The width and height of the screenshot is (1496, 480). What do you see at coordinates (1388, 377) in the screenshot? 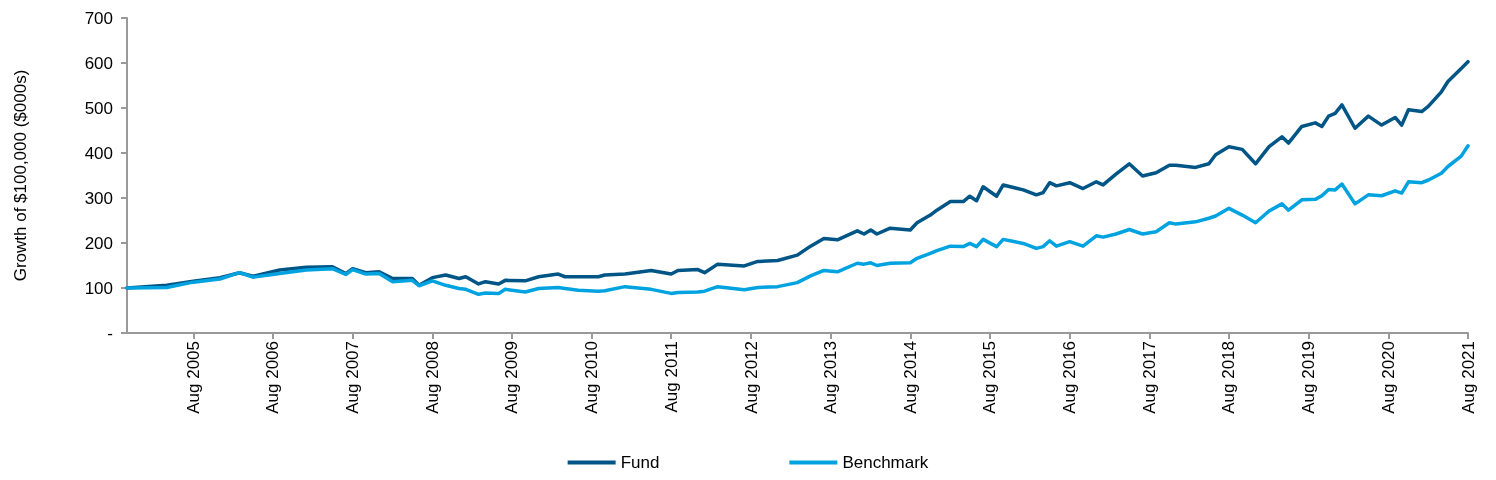
I see `x-tick-label: Aug 2020` at bounding box center [1388, 377].